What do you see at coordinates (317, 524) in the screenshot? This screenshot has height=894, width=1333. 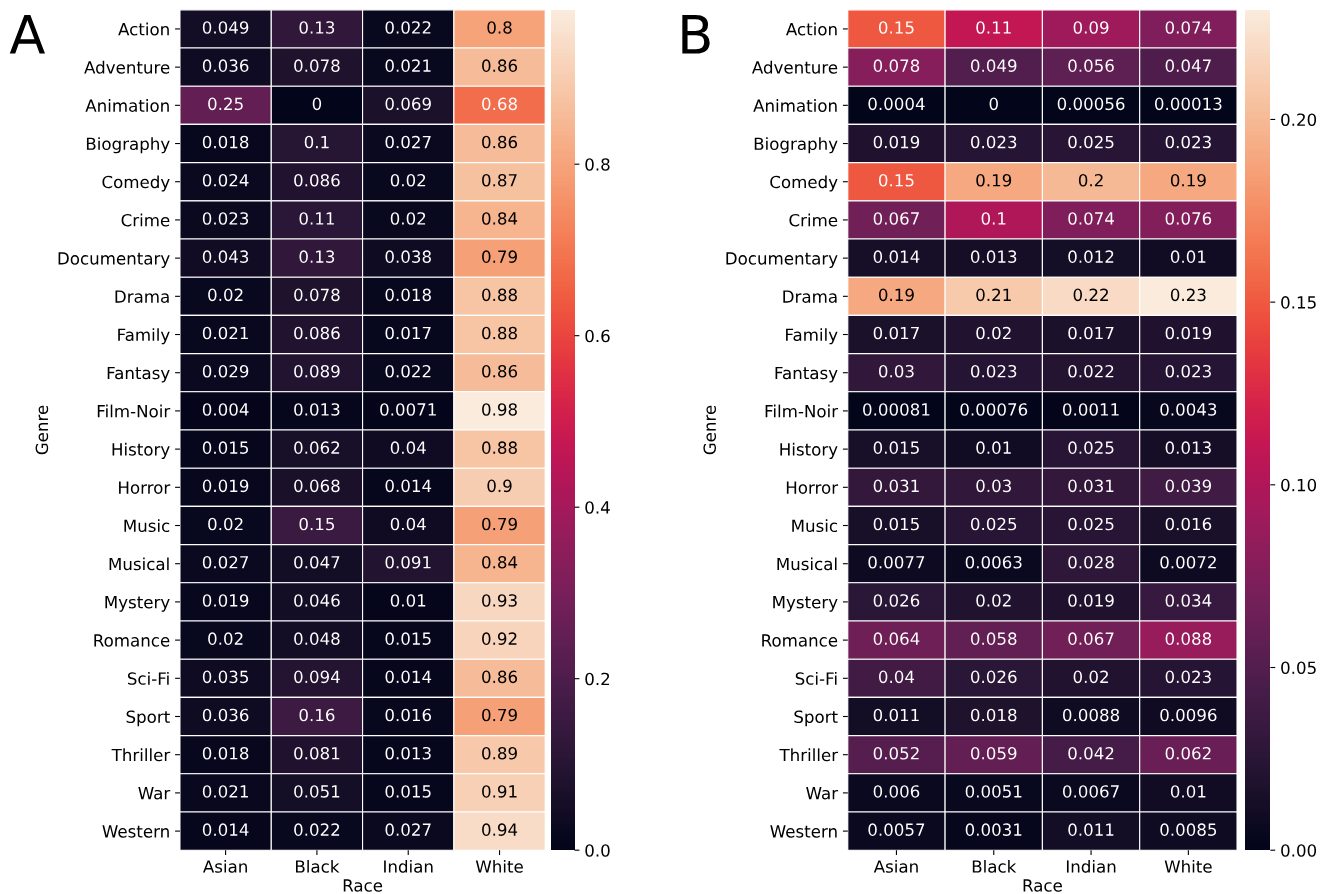 I see `data-label: 0.15` at bounding box center [317, 524].